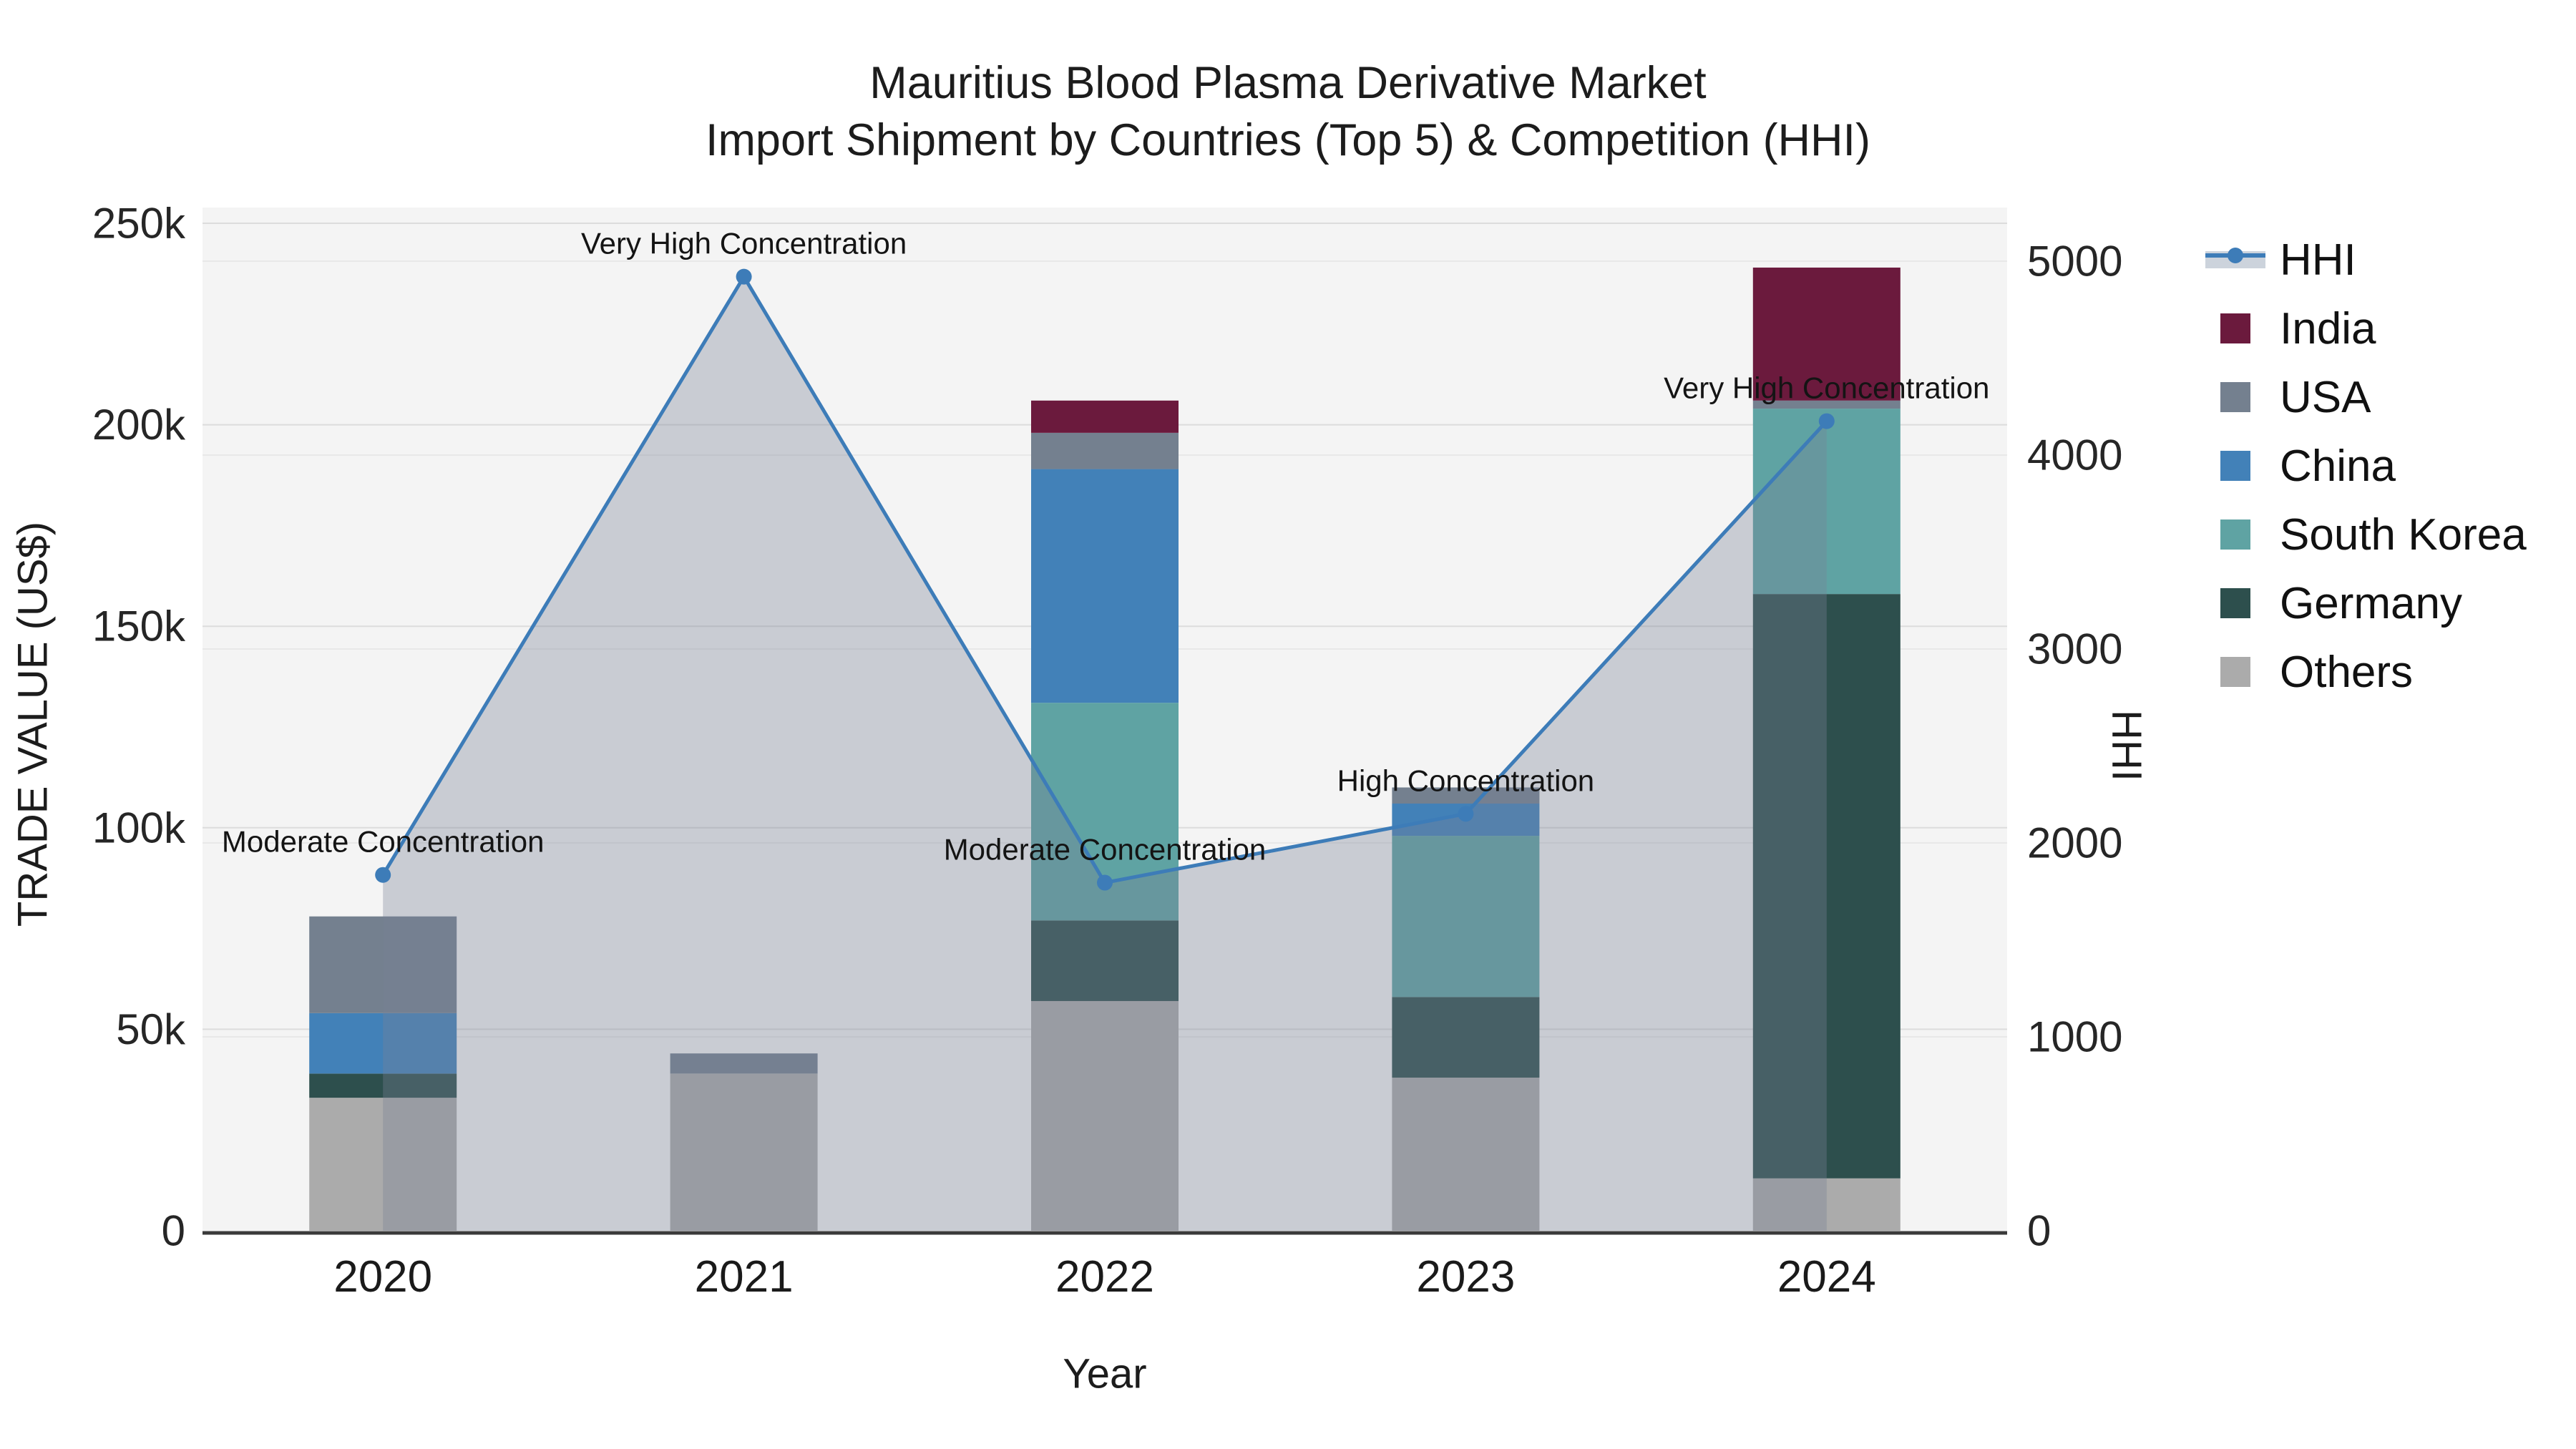  Describe the element at coordinates (1466, 814) in the screenshot. I see `hhi-marker-2023` at that location.